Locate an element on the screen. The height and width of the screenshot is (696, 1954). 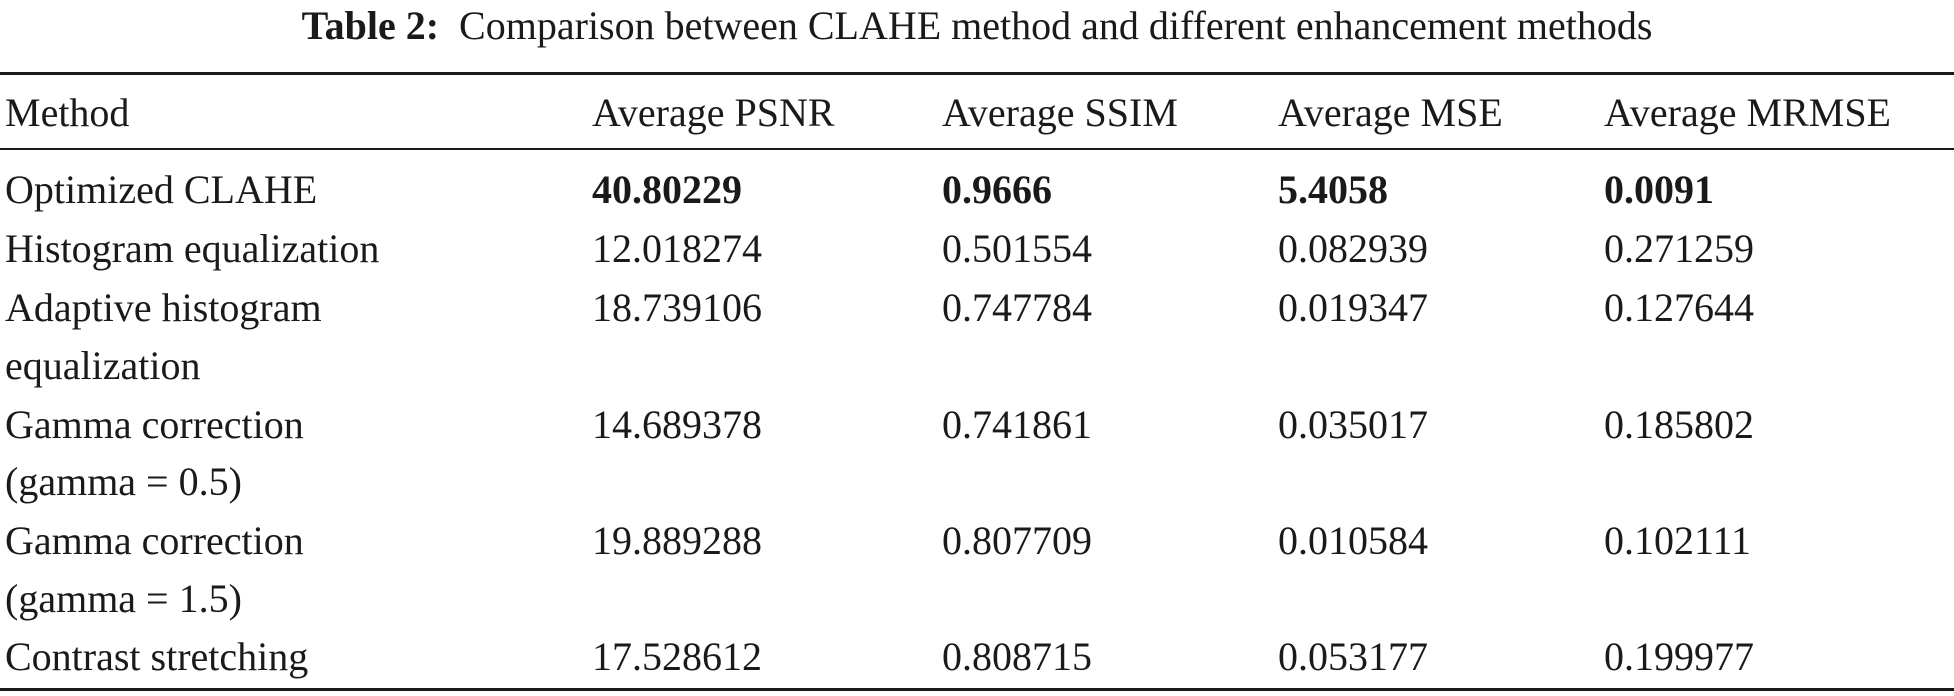
row-method: Optimized CLAHE is located at coordinates (161, 189).